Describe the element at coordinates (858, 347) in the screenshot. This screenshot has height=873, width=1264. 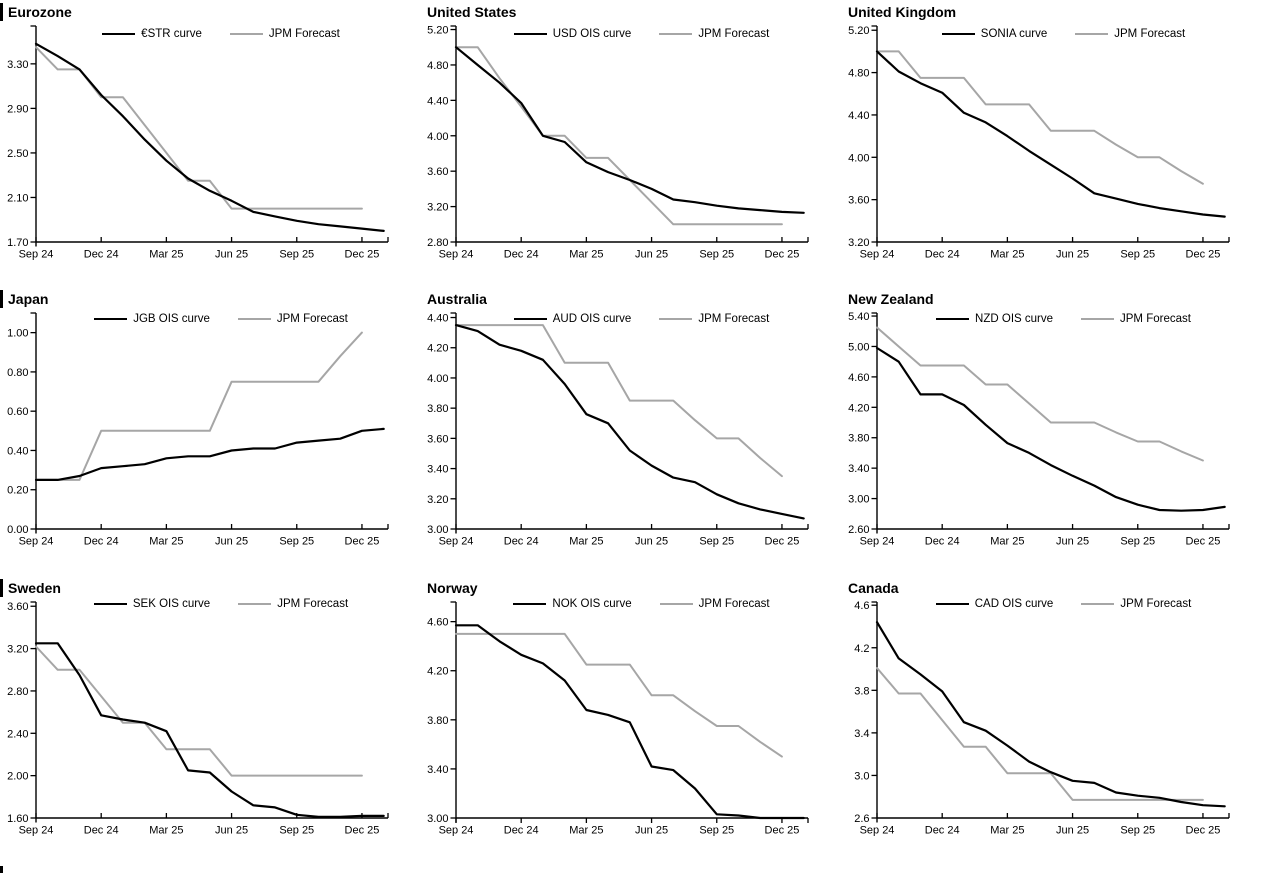
I see `y-tick-label: 5.00` at that location.